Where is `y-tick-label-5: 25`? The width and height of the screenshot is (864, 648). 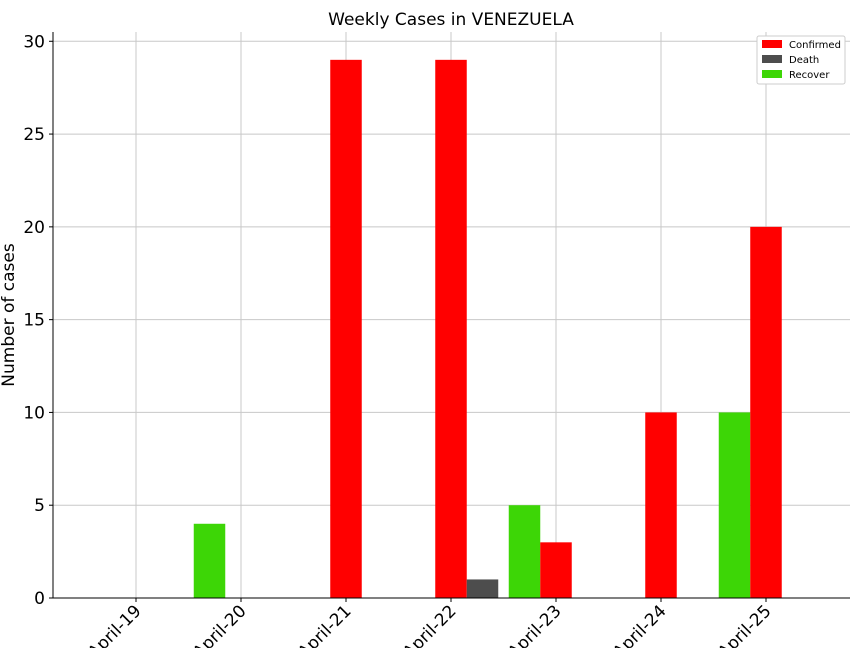 y-tick-label-5: 25 is located at coordinates (34, 135).